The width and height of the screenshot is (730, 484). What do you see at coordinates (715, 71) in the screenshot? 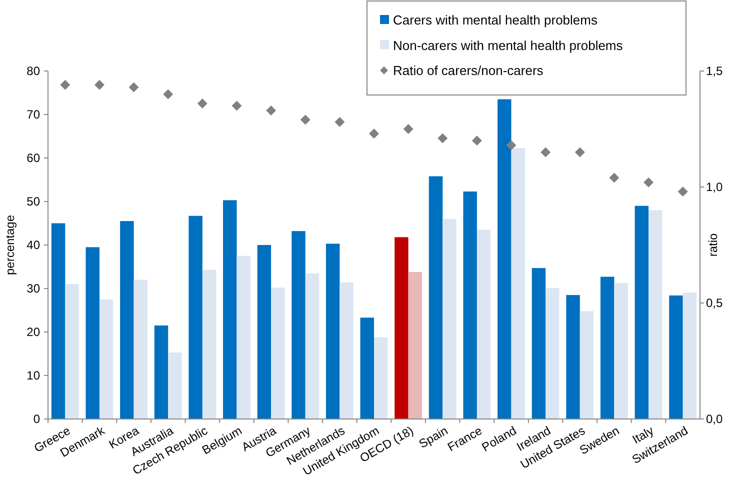
I see `y2-tick-label: 1,5` at bounding box center [715, 71].